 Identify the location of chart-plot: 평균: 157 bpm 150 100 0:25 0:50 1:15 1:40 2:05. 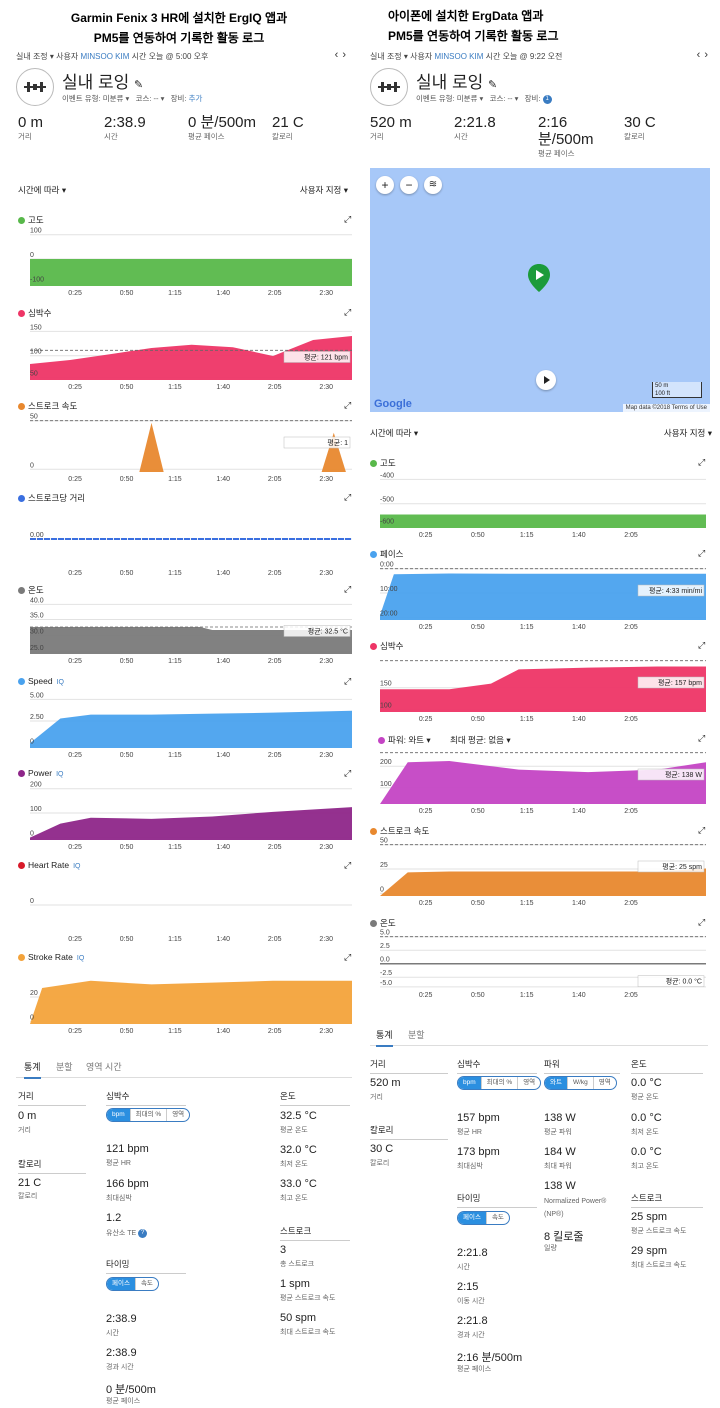
(543, 693).